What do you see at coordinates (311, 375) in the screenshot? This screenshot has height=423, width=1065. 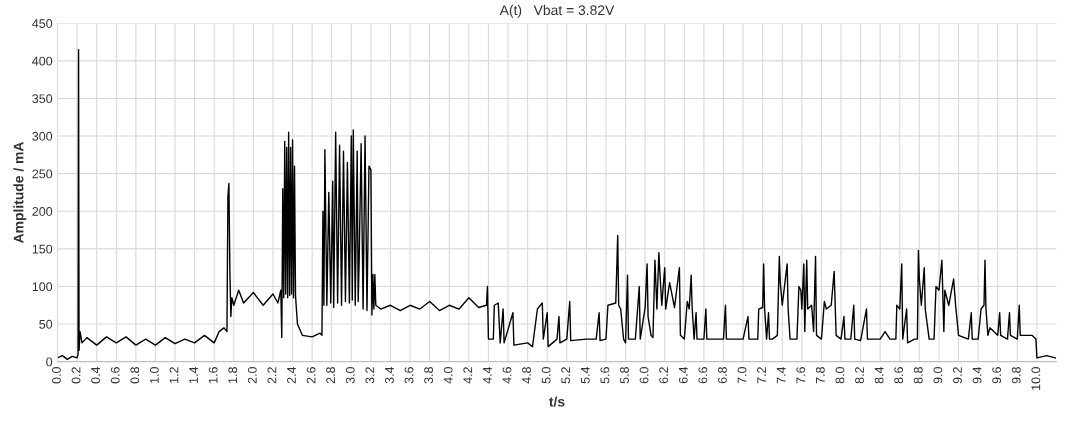 I see `x-tick-label: 2.6` at bounding box center [311, 375].